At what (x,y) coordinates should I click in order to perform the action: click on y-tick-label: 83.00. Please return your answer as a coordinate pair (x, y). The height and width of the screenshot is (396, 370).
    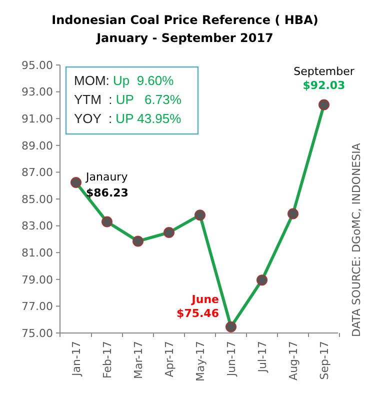
    Looking at the image, I should click on (37, 226).